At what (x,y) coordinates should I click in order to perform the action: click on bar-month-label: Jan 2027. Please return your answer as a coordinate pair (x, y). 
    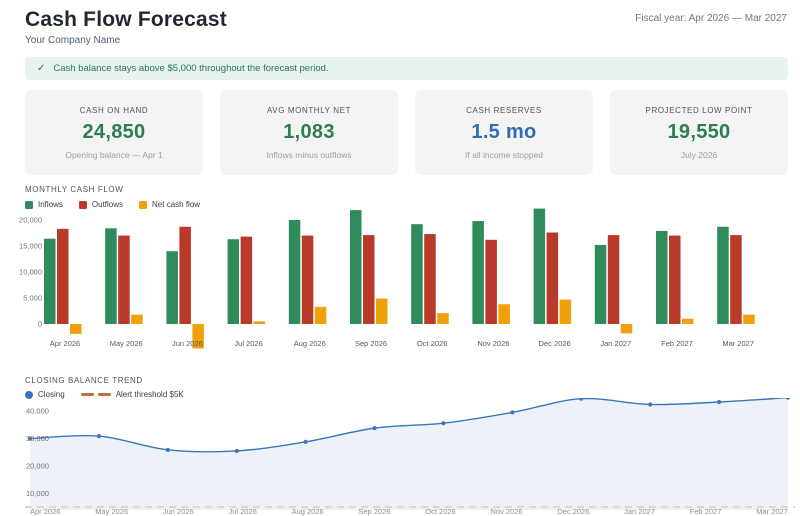
    Looking at the image, I should click on (615, 343).